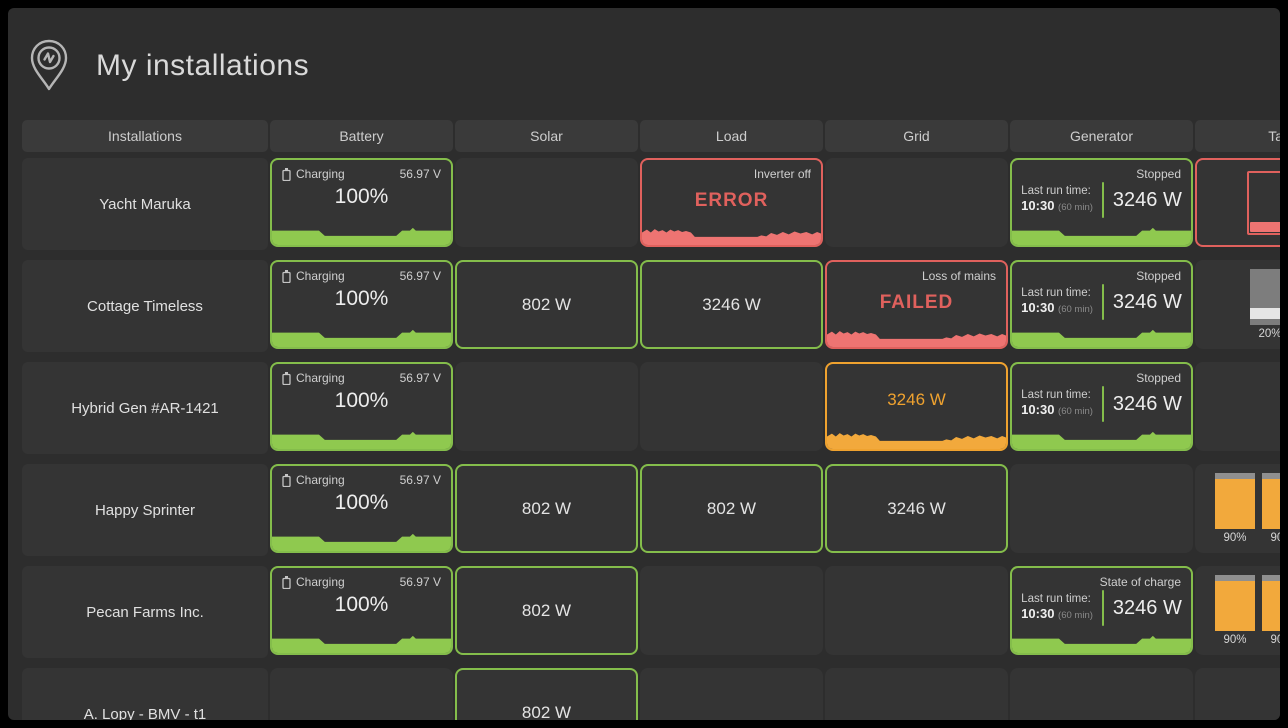  I want to click on installation-name: Pecan Farms Inc., so click(145, 612).